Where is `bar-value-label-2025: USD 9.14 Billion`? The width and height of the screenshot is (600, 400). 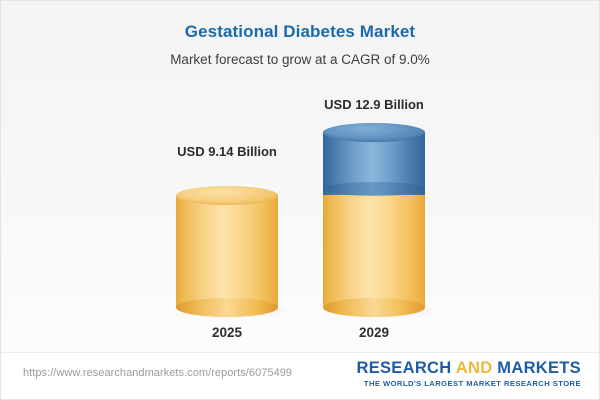
bar-value-label-2025: USD 9.14 Billion is located at coordinates (227, 151).